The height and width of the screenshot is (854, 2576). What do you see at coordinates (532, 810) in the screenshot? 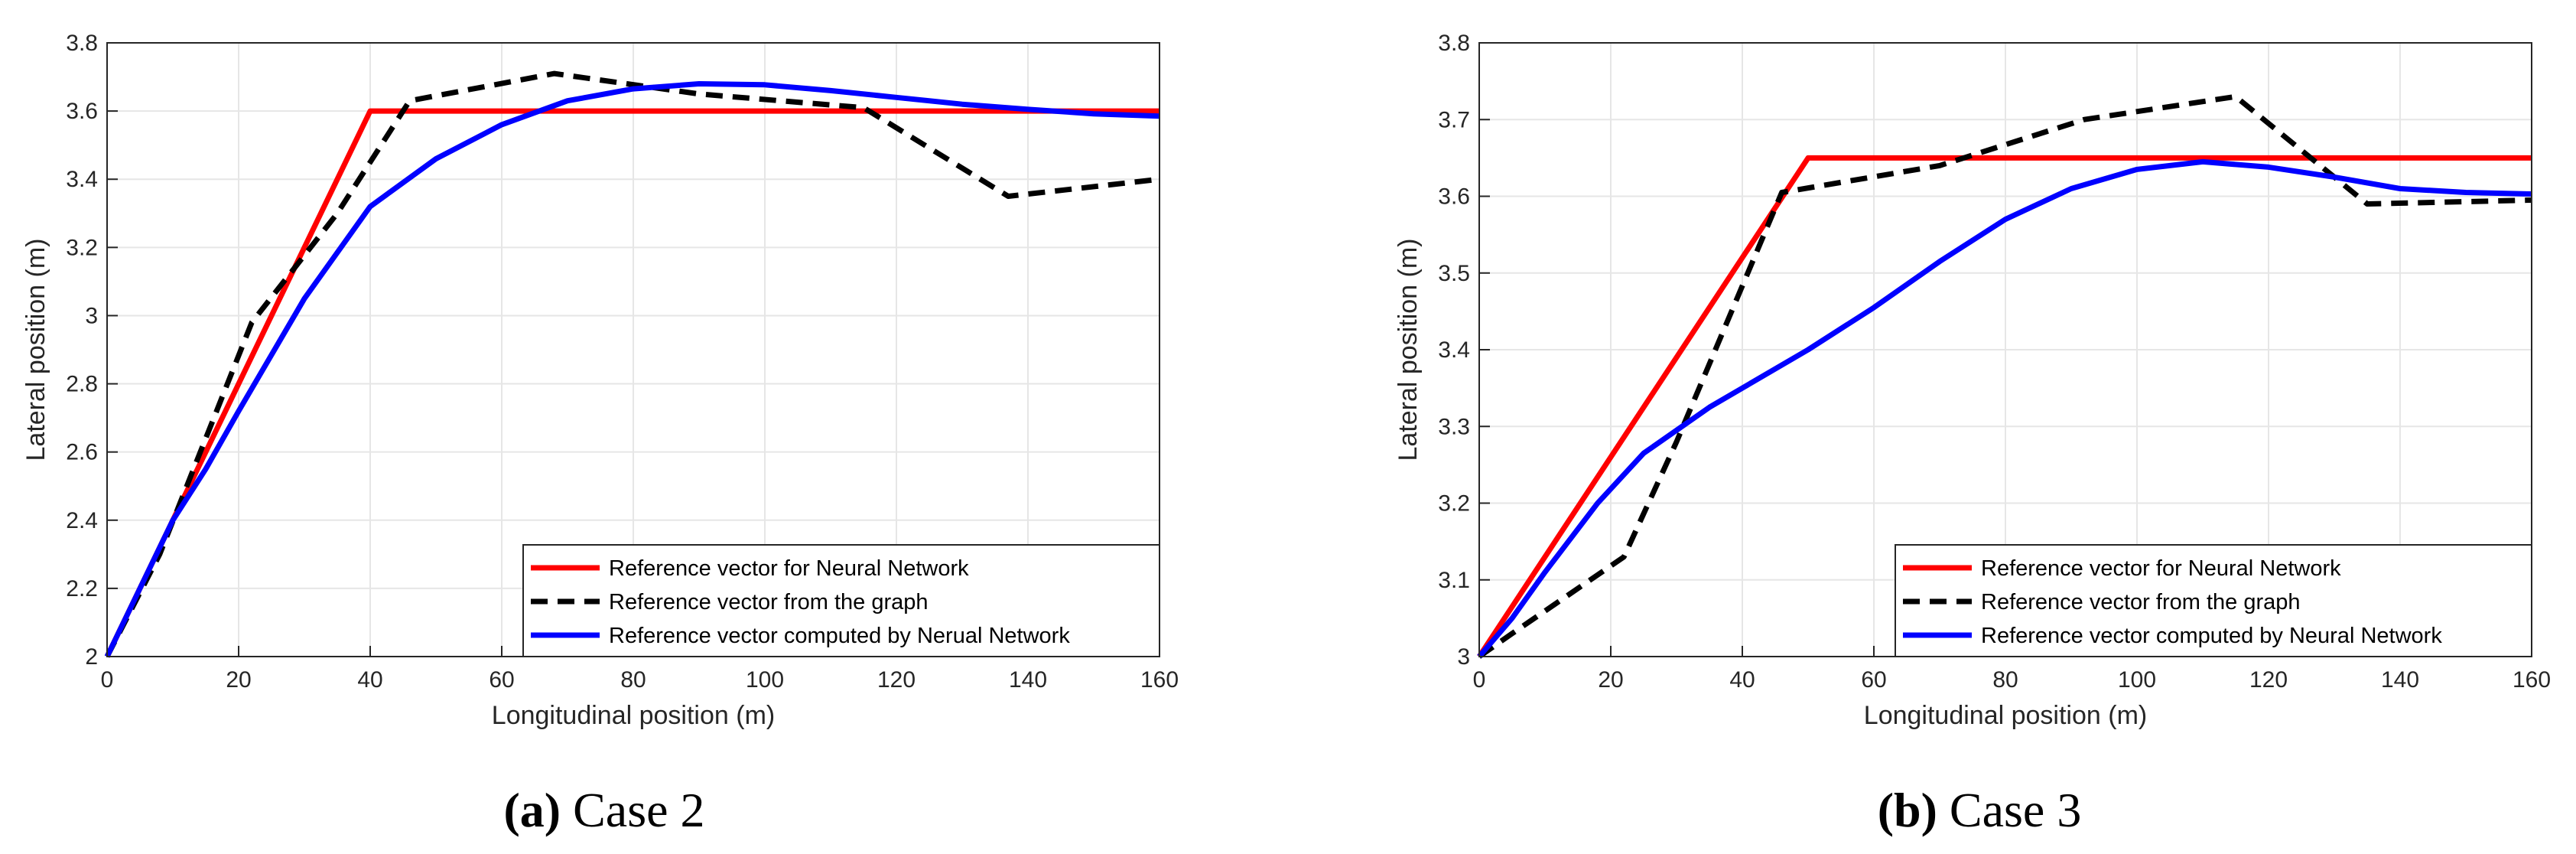
I see `caption-letter: (a)` at bounding box center [532, 810].